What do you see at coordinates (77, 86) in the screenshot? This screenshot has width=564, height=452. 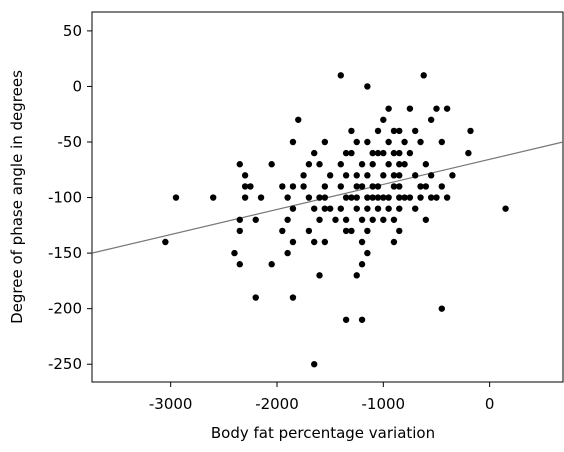 I see `y-tick-label: 0` at bounding box center [77, 86].